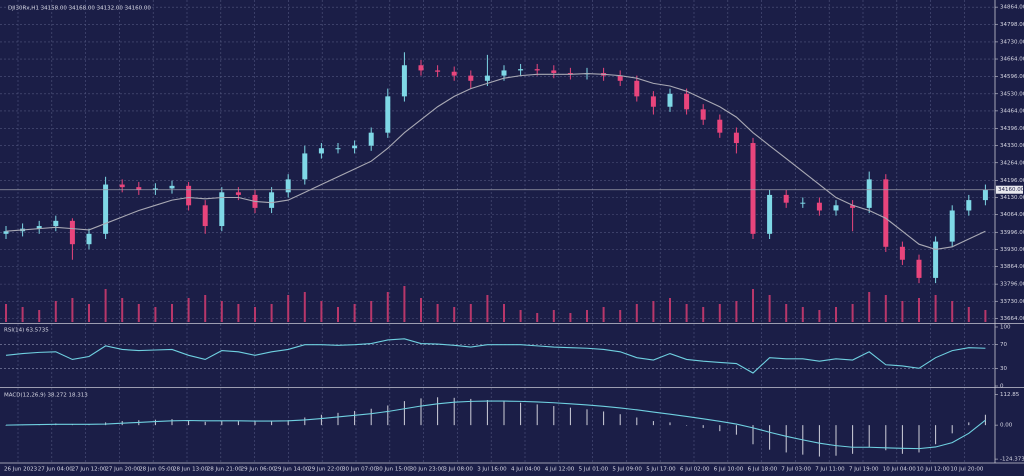 Image resolution: width=1024 pixels, height=476 pixels. I want to click on y-tick-label: 30, so click(1003, 369).